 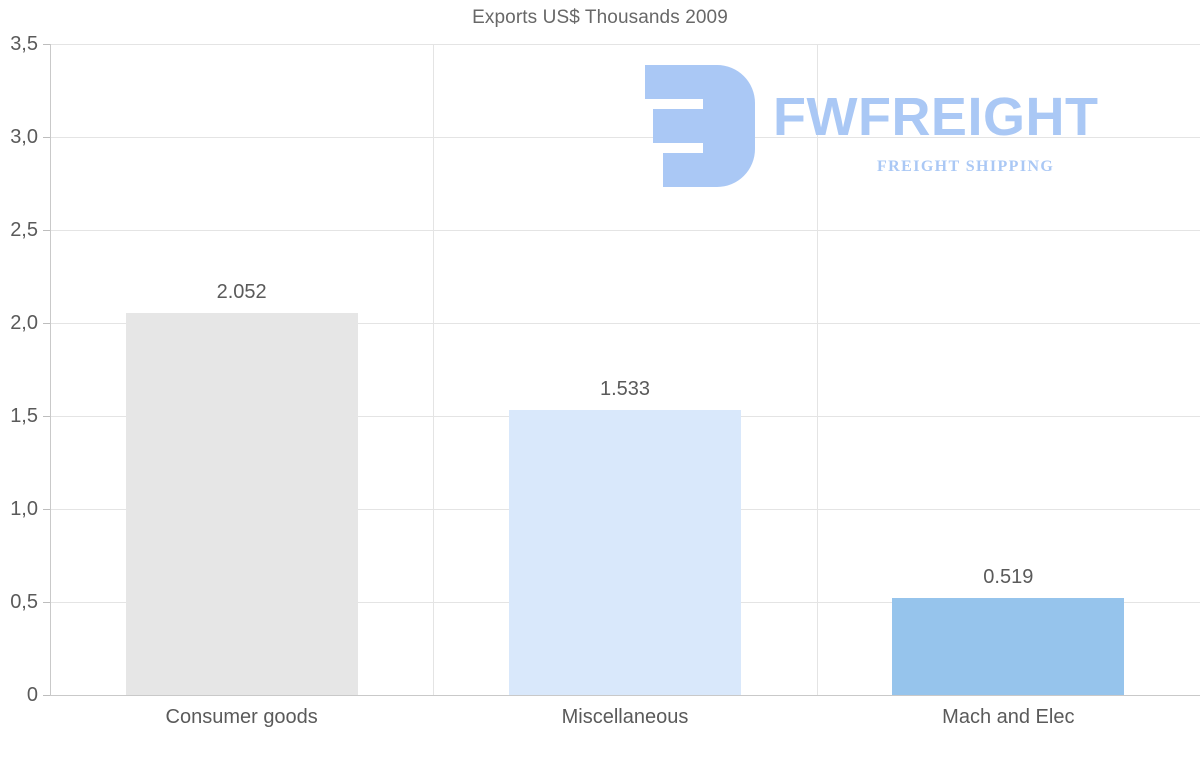 I want to click on bar-mach-and-elec, so click(x=1008, y=646).